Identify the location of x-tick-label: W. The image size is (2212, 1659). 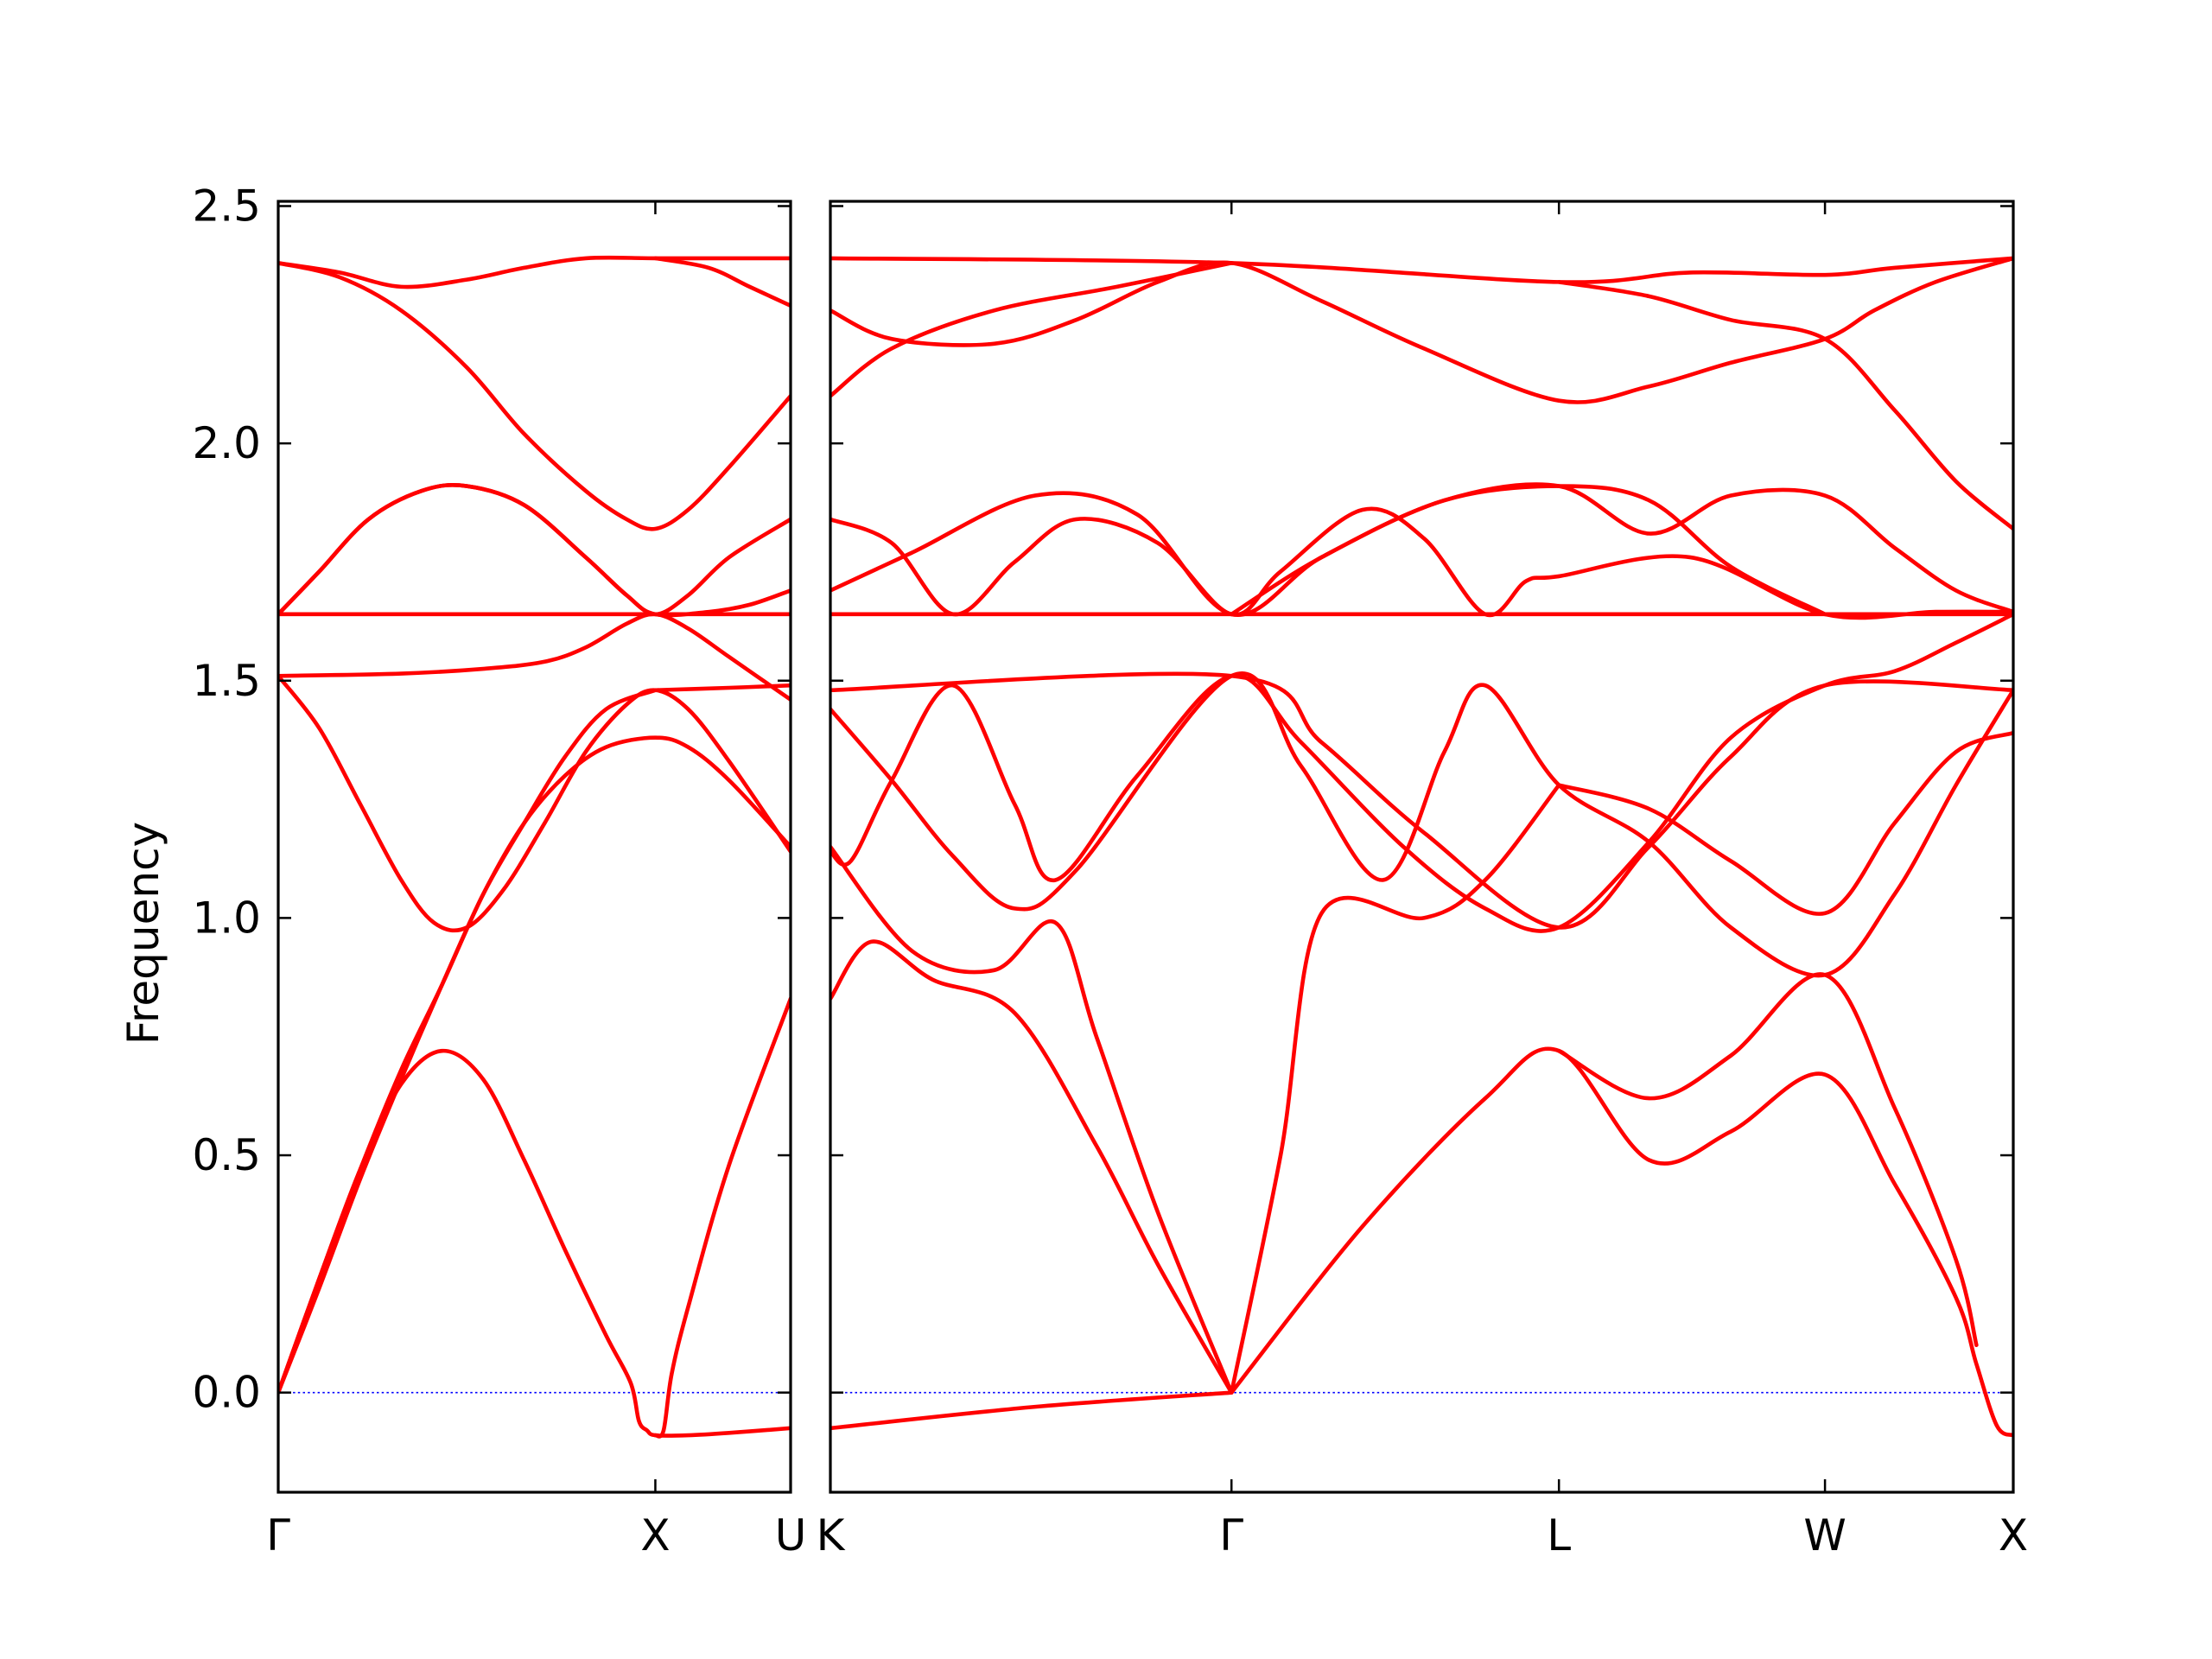
(1824, 1535).